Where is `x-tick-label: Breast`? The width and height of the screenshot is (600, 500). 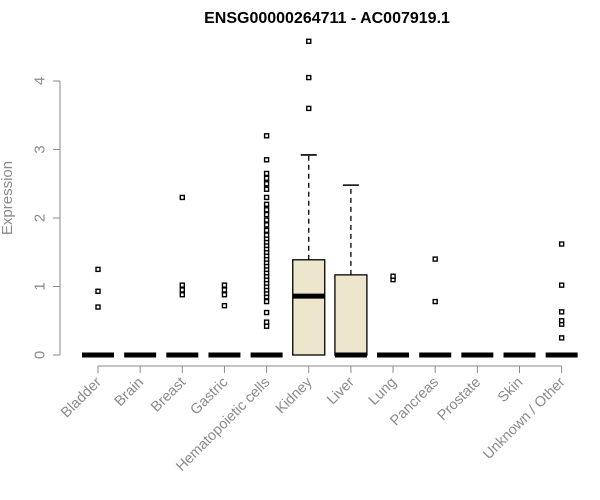 x-tick-label: Breast is located at coordinates (168, 395).